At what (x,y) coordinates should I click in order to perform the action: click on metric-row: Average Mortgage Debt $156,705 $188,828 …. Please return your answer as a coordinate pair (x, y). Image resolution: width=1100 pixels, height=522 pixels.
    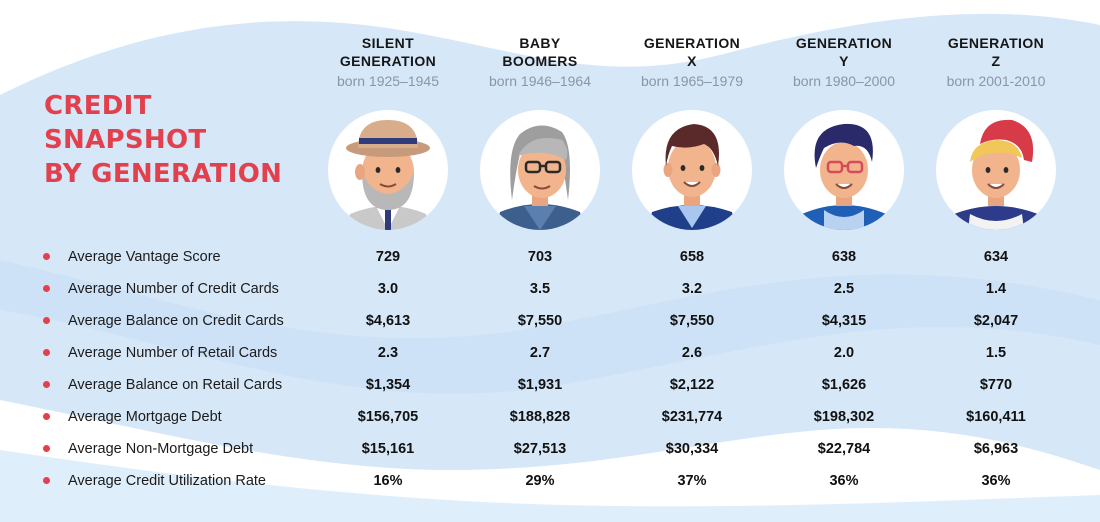
    Looking at the image, I should click on (550, 417).